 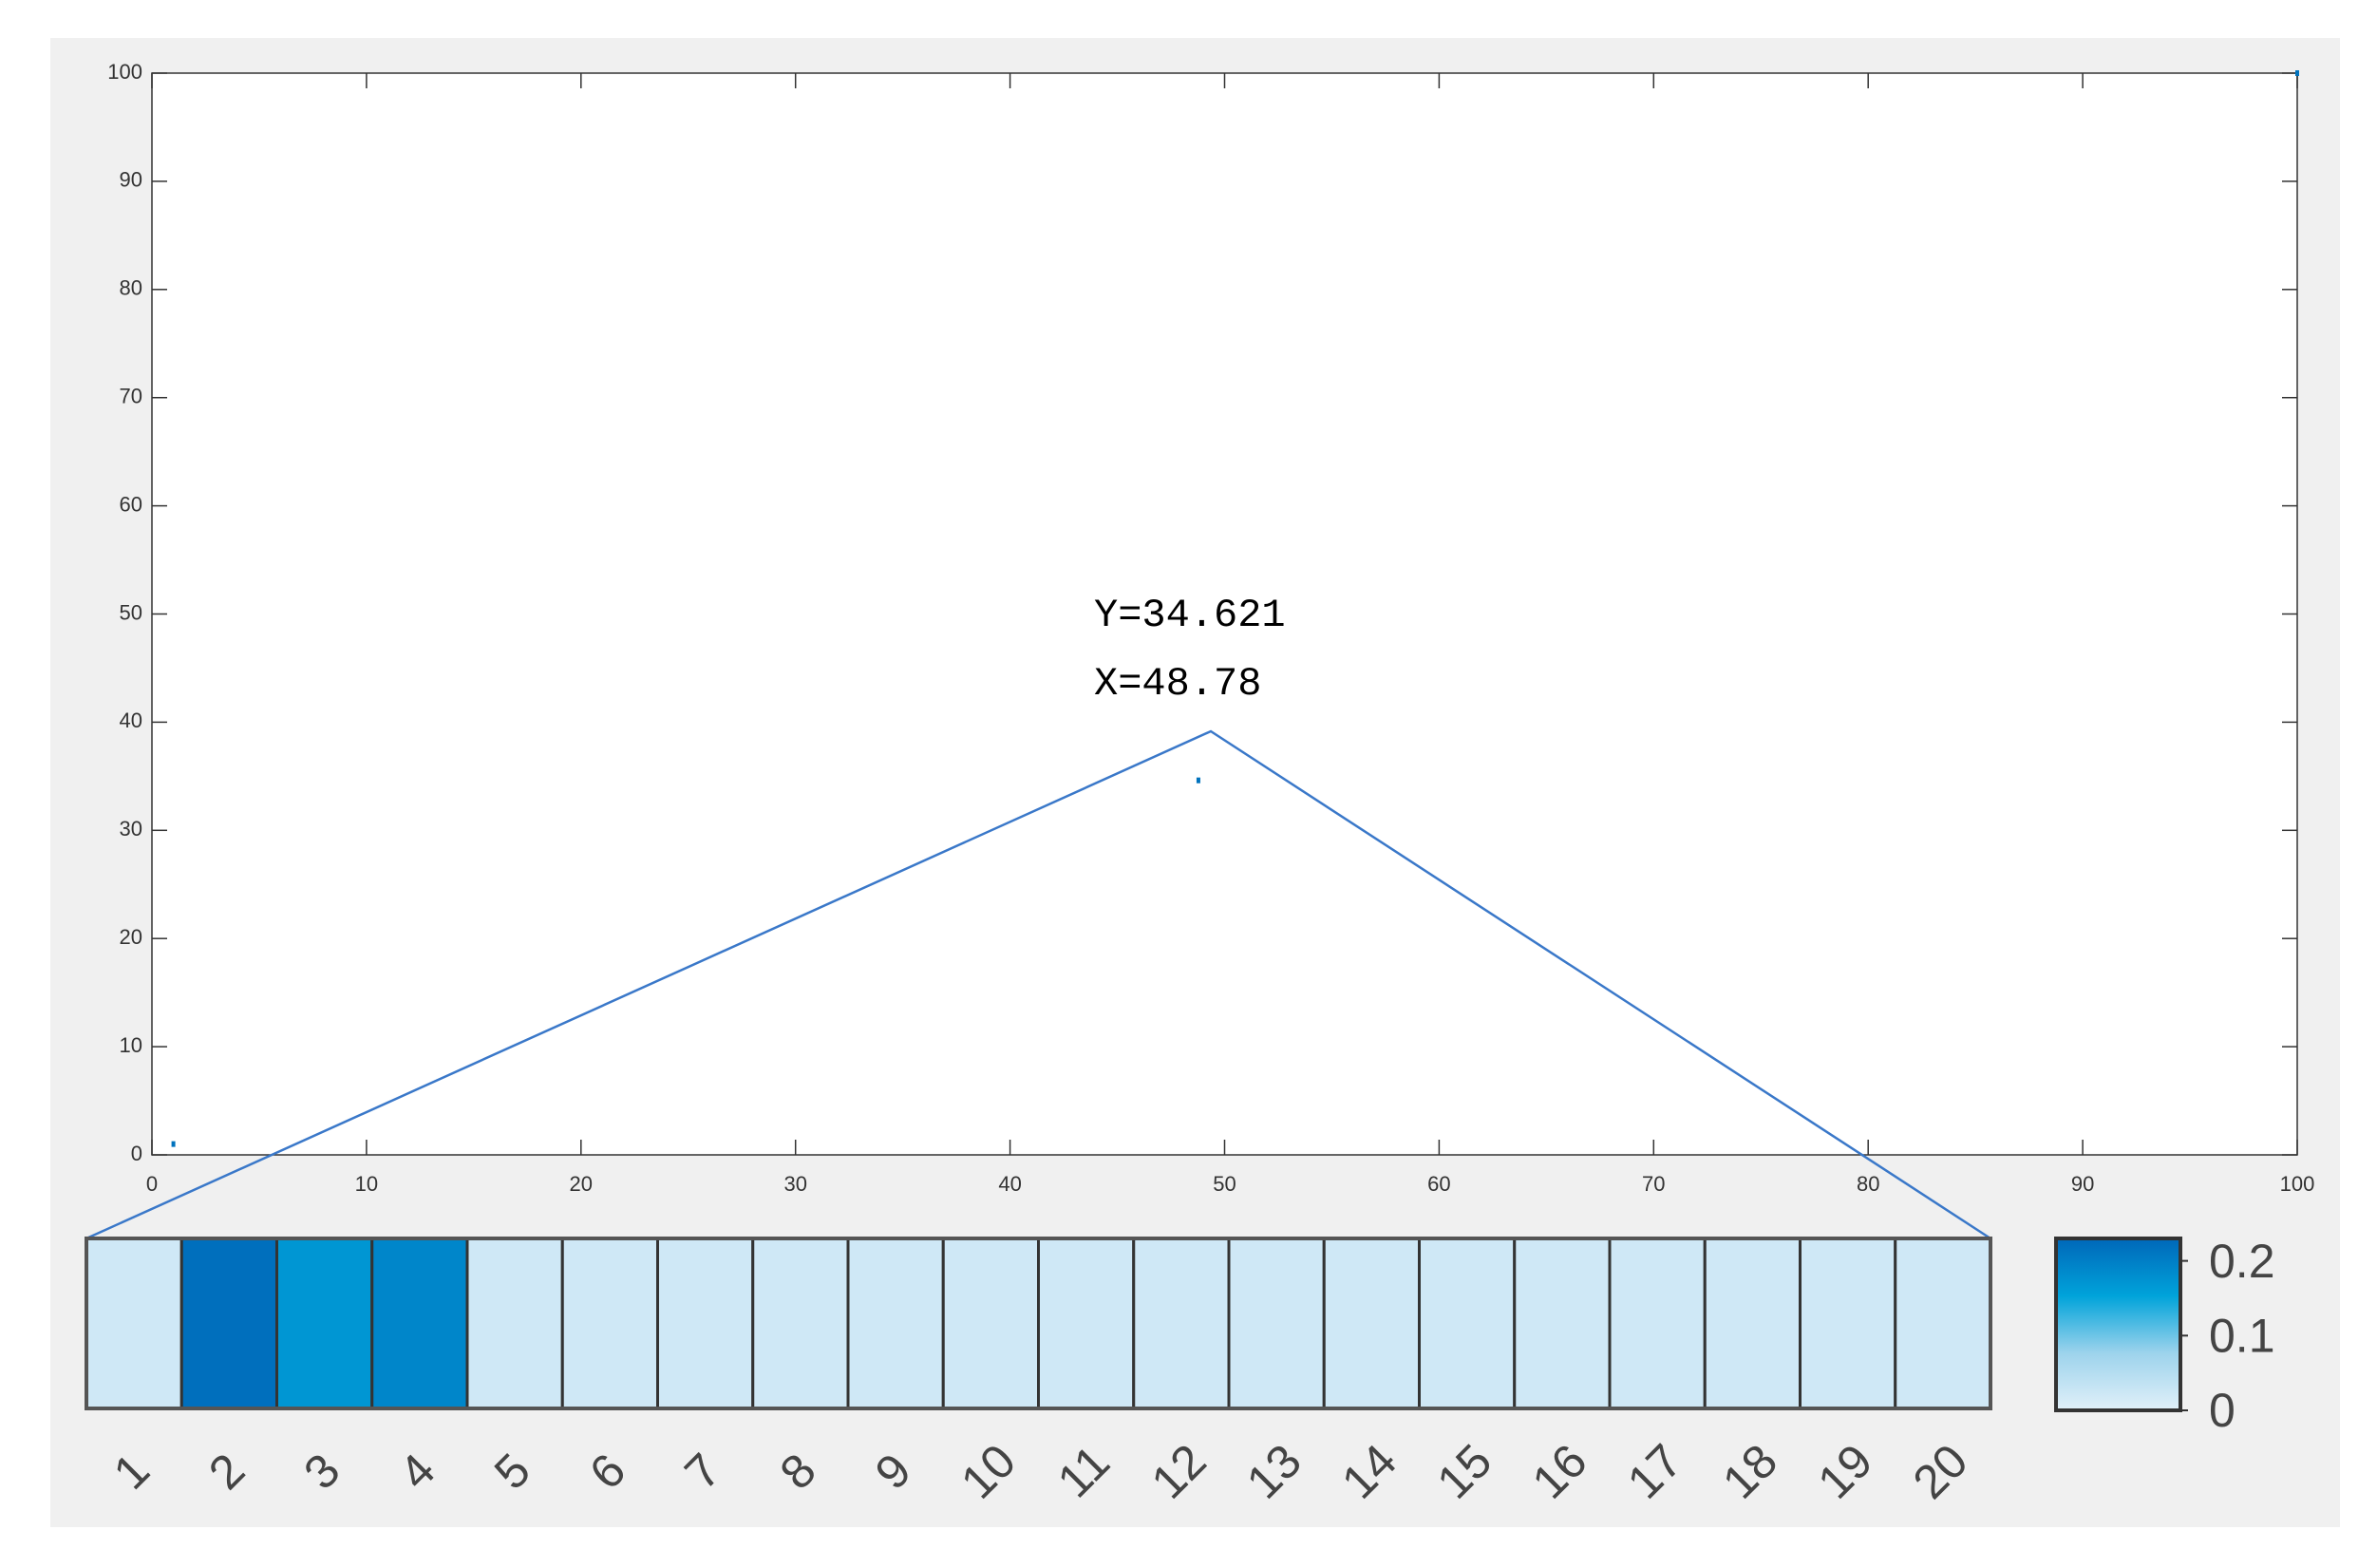 I want to click on y-tick-label: 30, so click(x=131, y=829).